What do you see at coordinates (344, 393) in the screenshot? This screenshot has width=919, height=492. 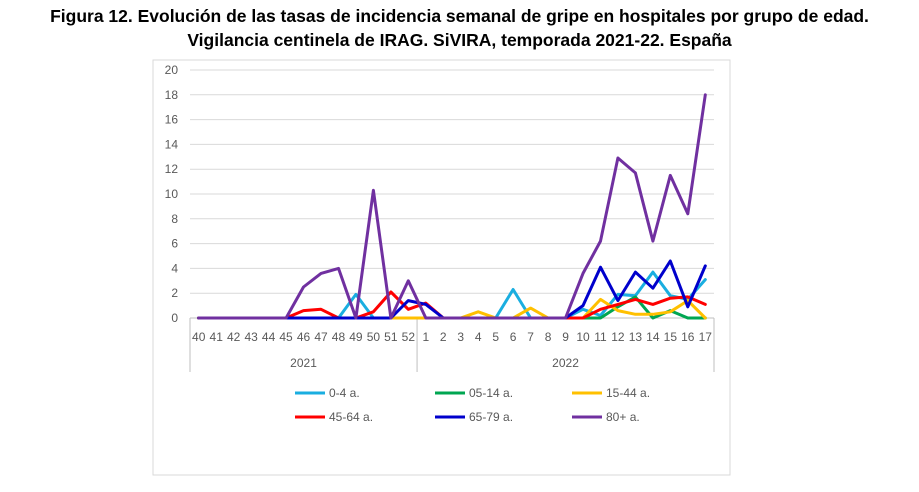 I see `legend-label-0-4-a: 0-4 a.` at bounding box center [344, 393].